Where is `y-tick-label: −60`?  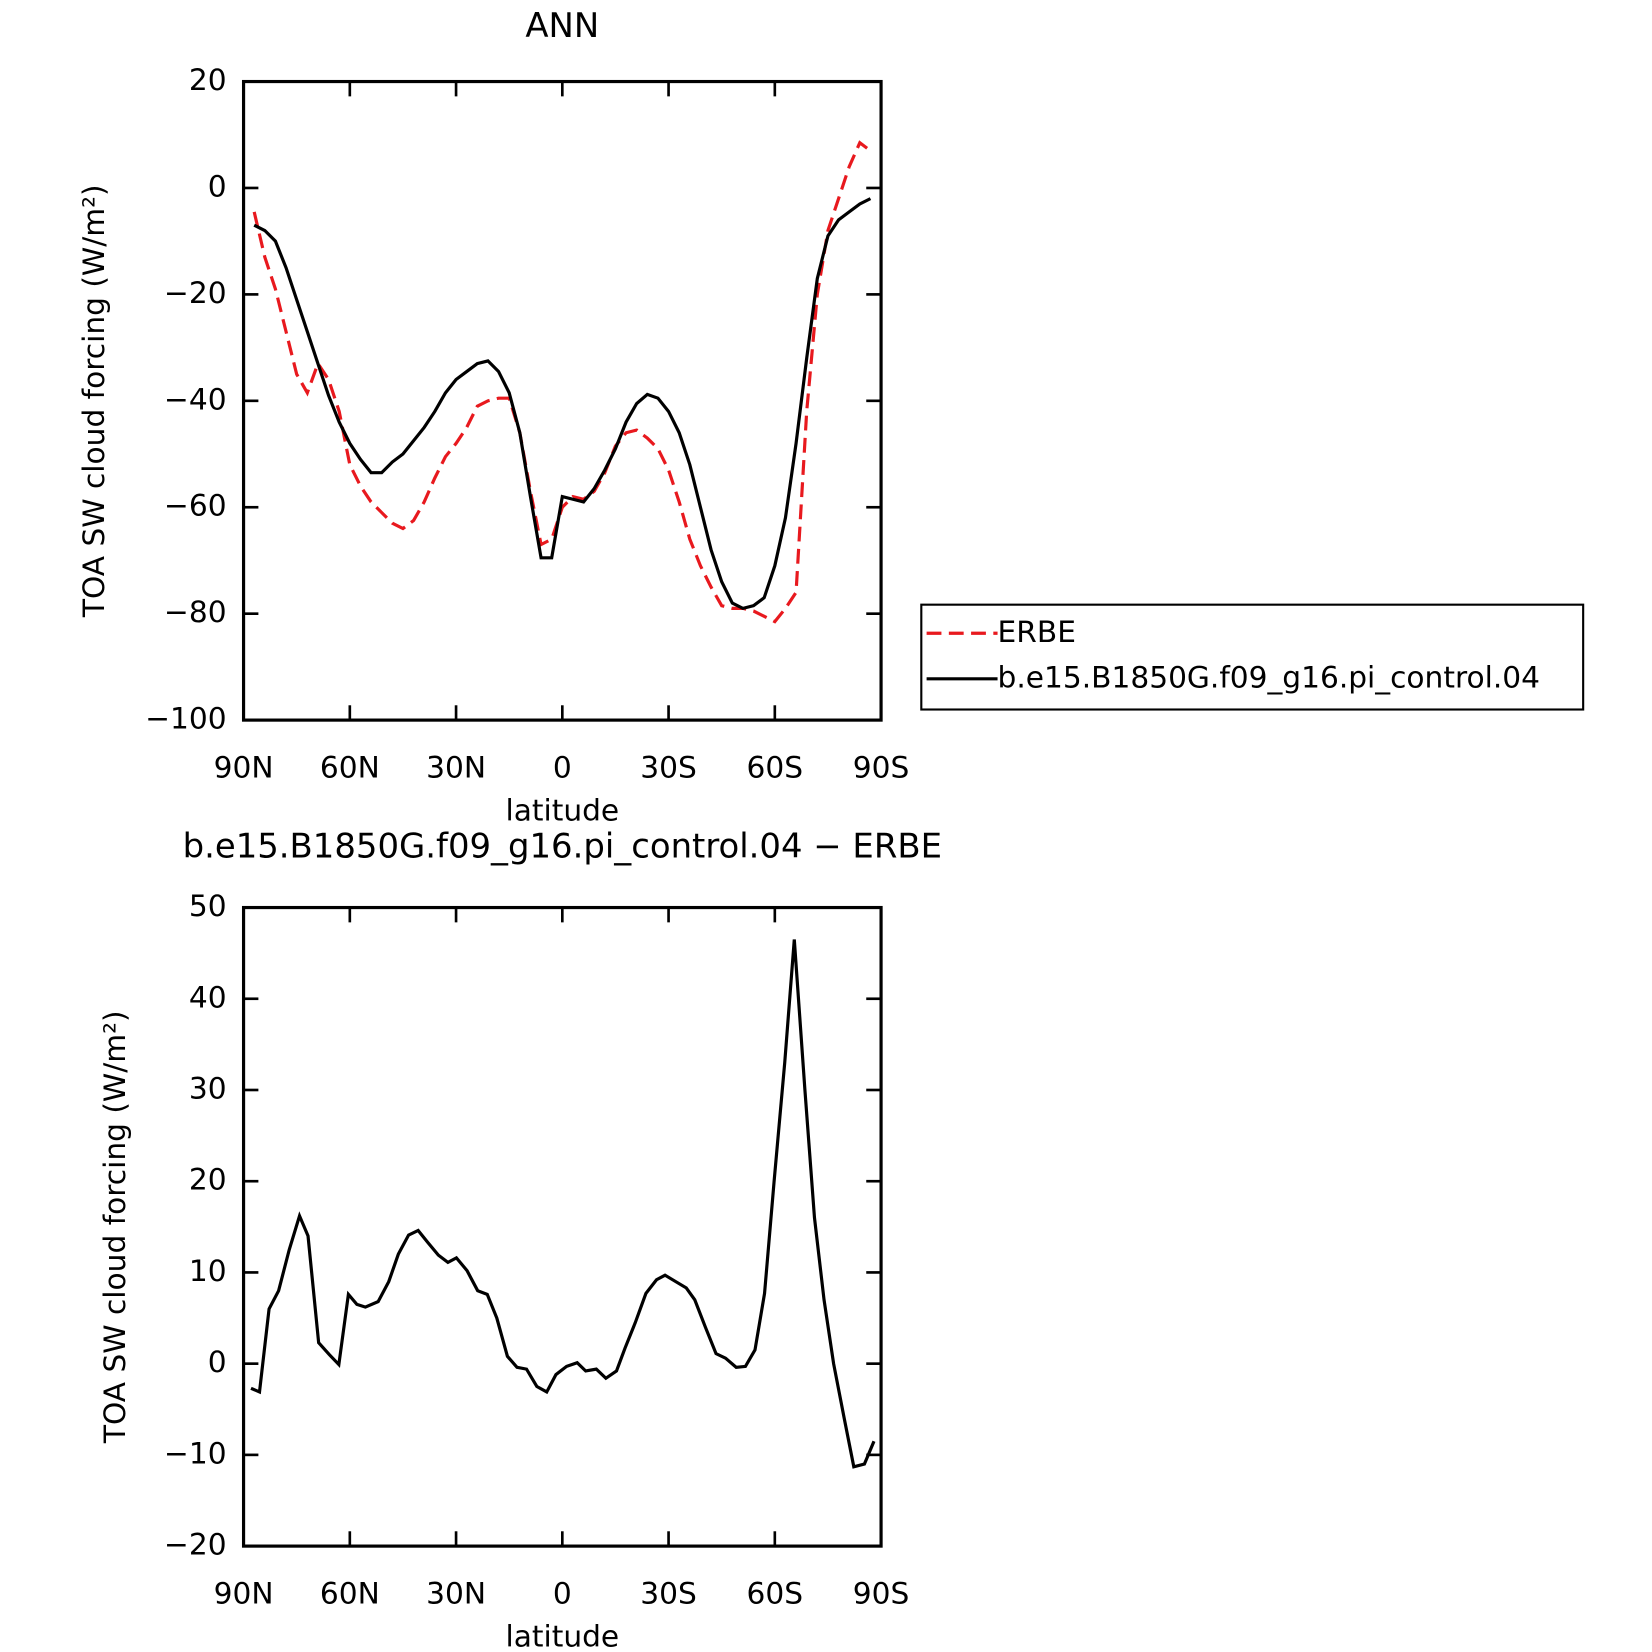
y-tick-label: −60 is located at coordinates (195, 505).